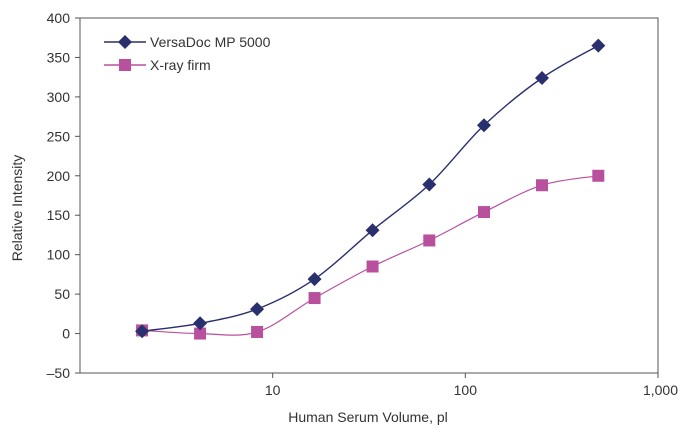  I want to click on y-tick-label: –50, so click(59, 373).